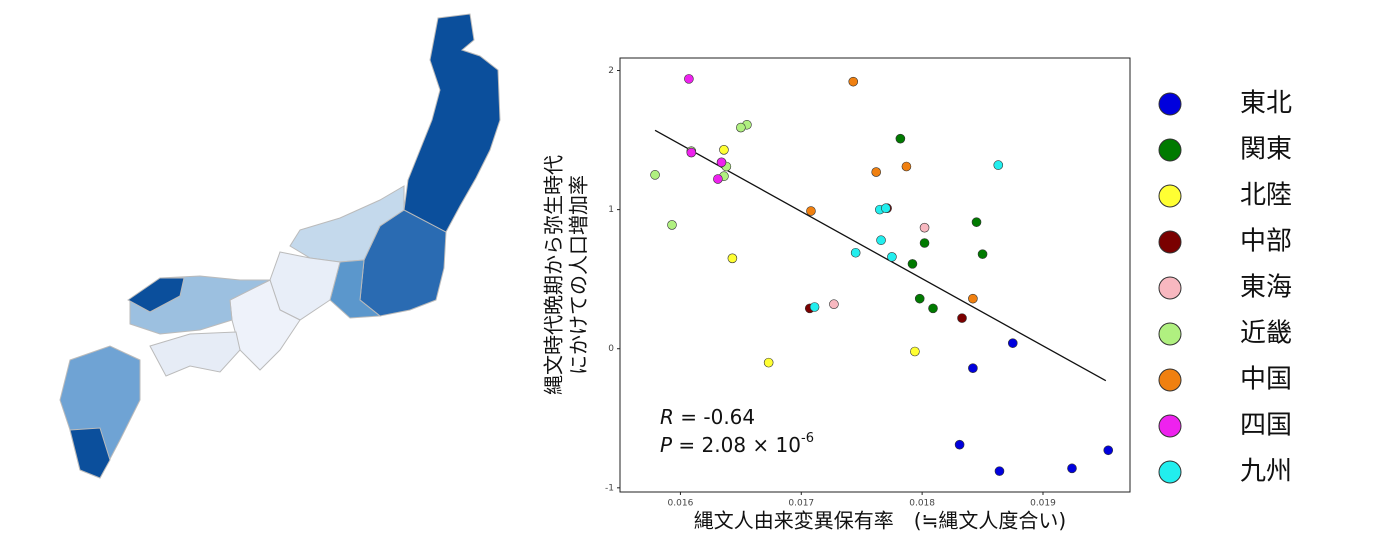  I want to click on x-tick-label: 0.017, so click(801, 504).